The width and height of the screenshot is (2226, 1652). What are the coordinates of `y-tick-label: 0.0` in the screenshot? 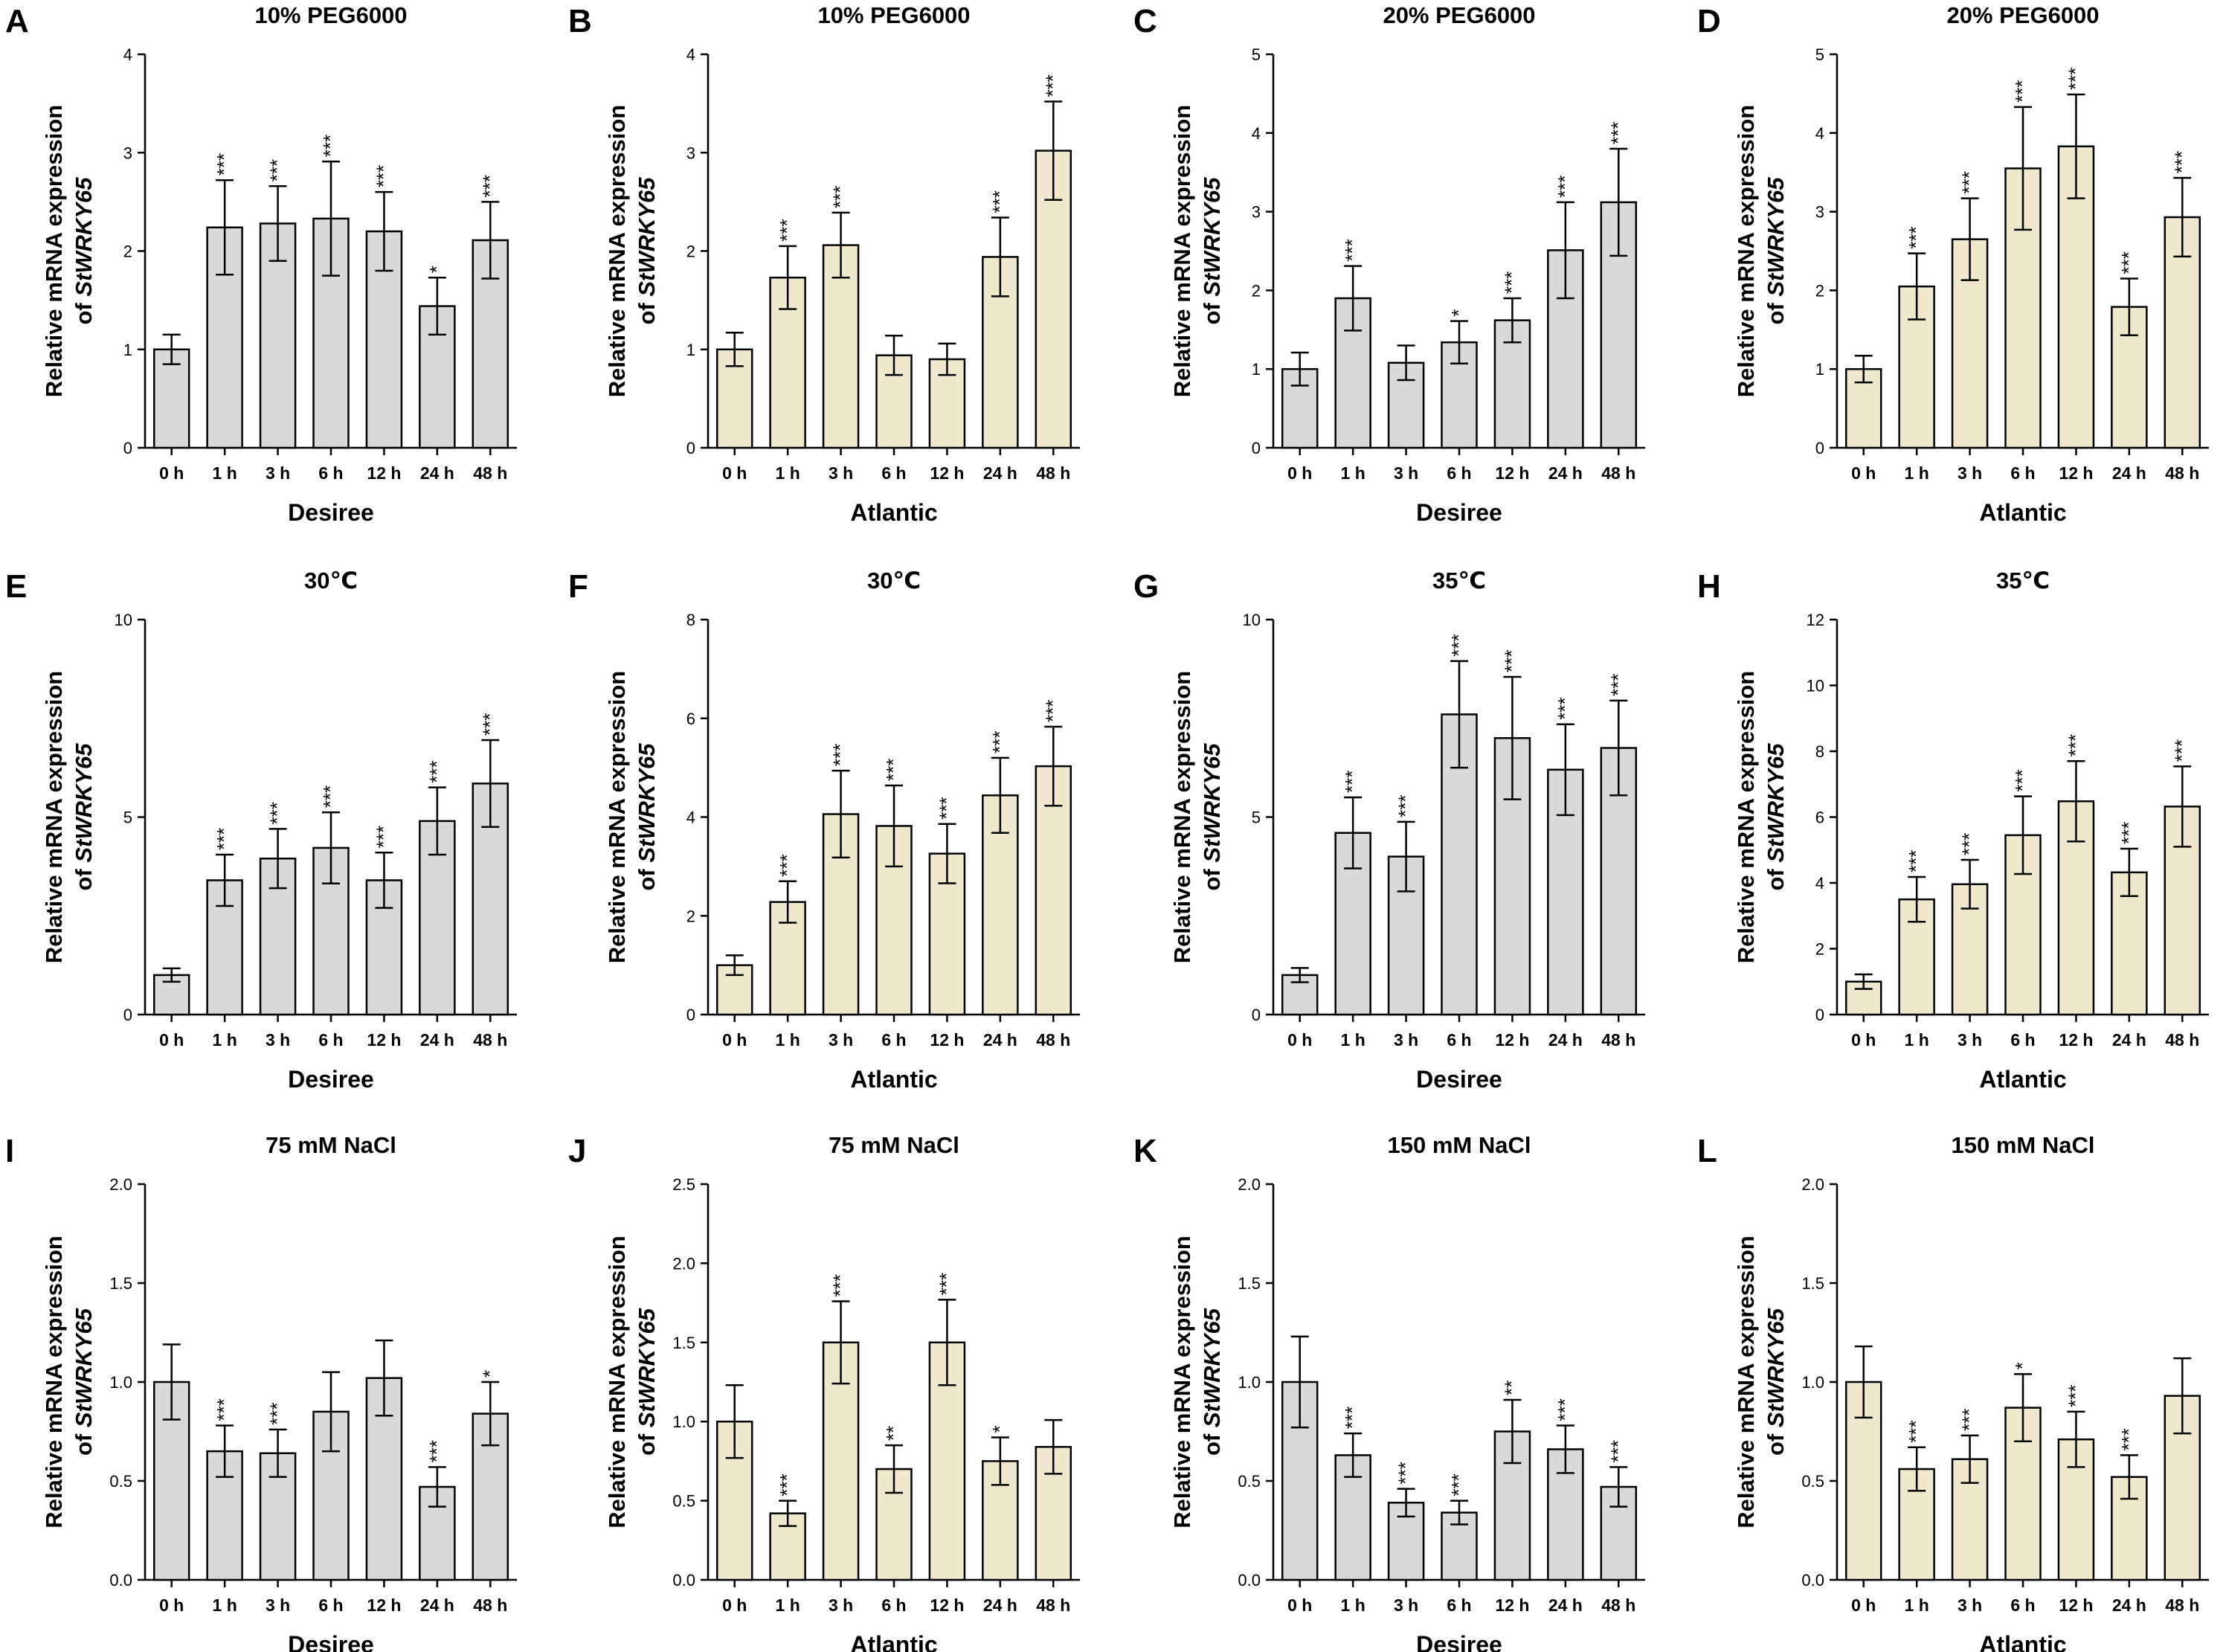 It's located at (1812, 1580).